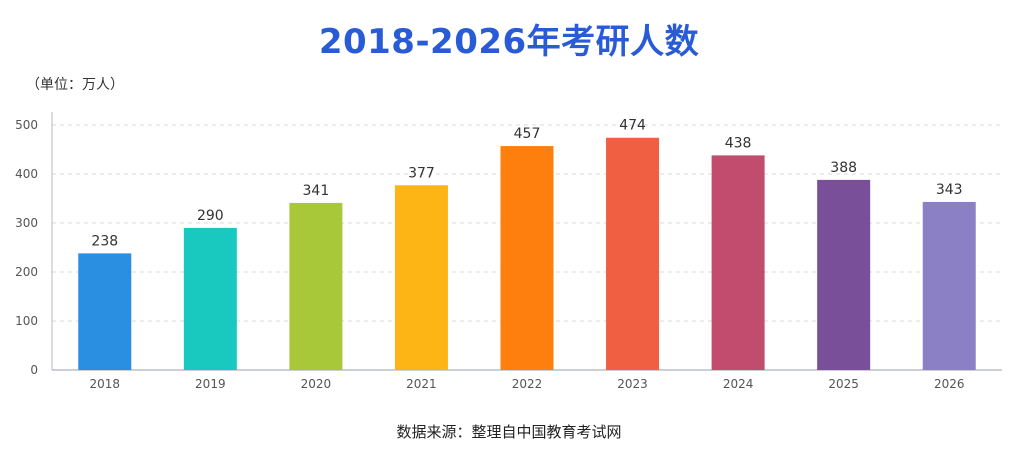 This screenshot has width=1018, height=461. Describe the element at coordinates (738, 262) in the screenshot. I see `bar-2024` at that location.